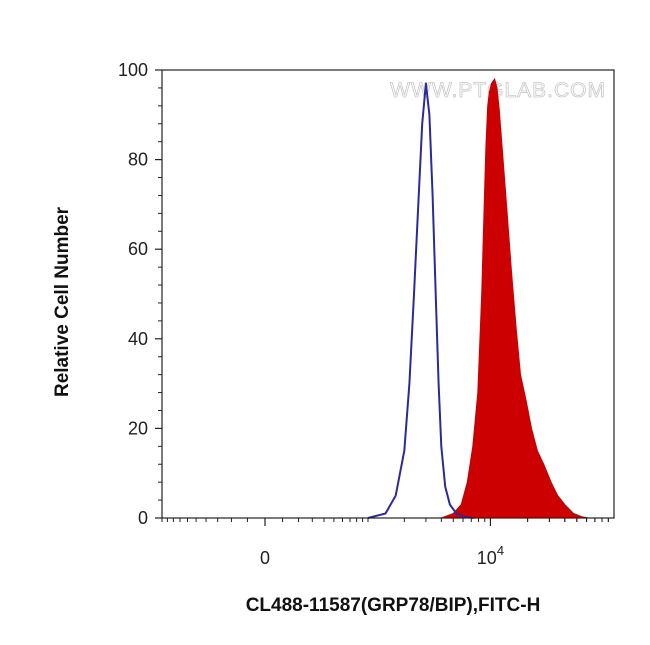  Describe the element at coordinates (143, 518) in the screenshot. I see `y-tick-label: 0` at that location.